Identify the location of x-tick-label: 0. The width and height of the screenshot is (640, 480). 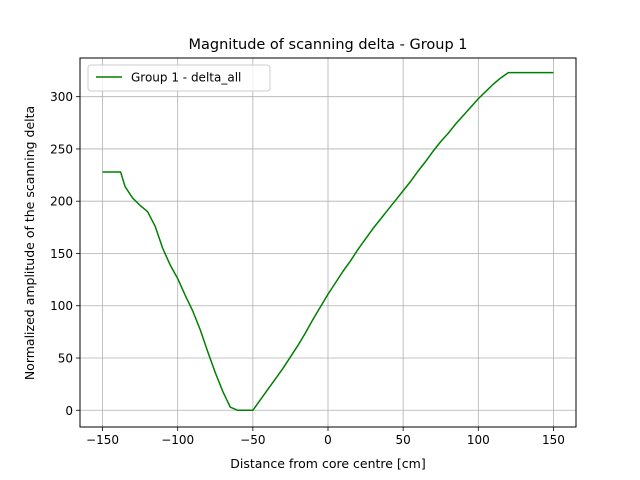
(328, 440).